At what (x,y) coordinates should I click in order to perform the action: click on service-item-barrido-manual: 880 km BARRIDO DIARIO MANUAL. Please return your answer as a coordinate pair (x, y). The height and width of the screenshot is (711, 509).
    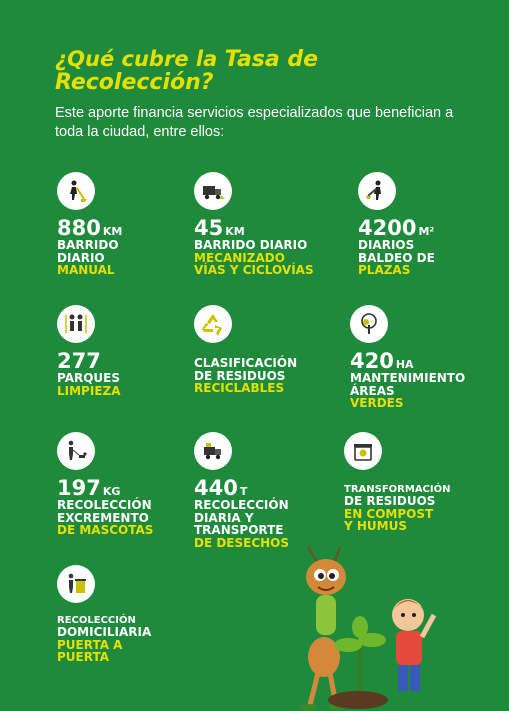
    Looking at the image, I should click on (89, 224).